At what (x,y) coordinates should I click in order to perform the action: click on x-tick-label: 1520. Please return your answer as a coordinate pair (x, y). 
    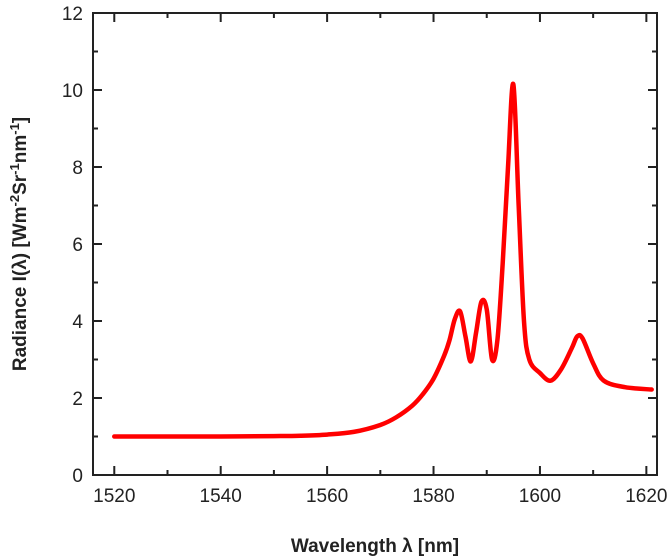
    Looking at the image, I should click on (114, 496).